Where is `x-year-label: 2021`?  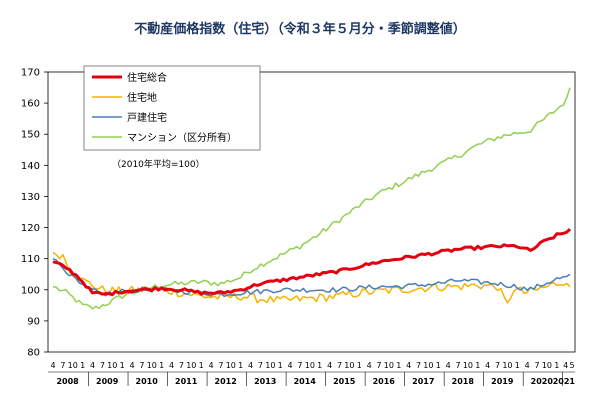
x-year-label: 2021 is located at coordinates (564, 381).